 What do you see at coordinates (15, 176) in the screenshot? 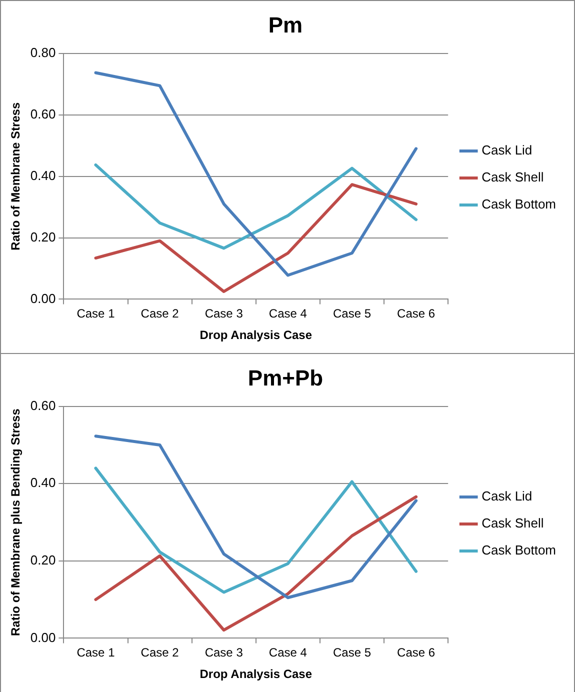
I see `y-axis-title: Ratio of Membrane Stress` at bounding box center [15, 176].